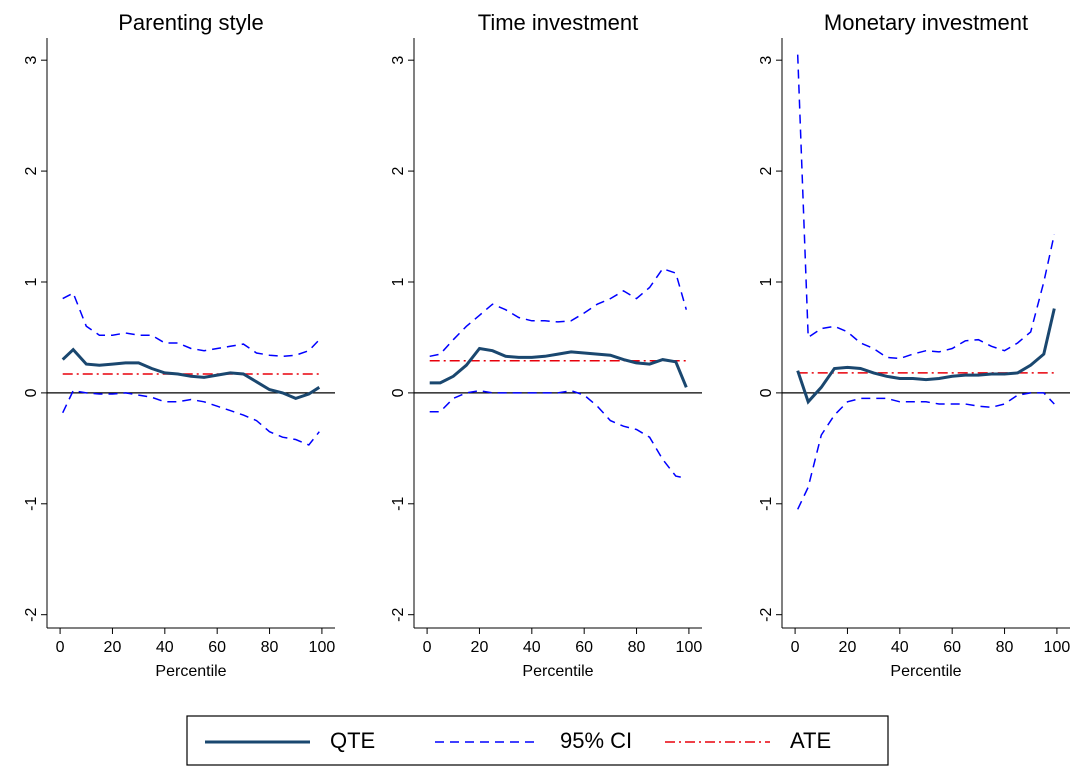 The height and width of the screenshot is (767, 1084). What do you see at coordinates (596, 740) in the screenshot?
I see `legend-label: 95% CI` at bounding box center [596, 740].